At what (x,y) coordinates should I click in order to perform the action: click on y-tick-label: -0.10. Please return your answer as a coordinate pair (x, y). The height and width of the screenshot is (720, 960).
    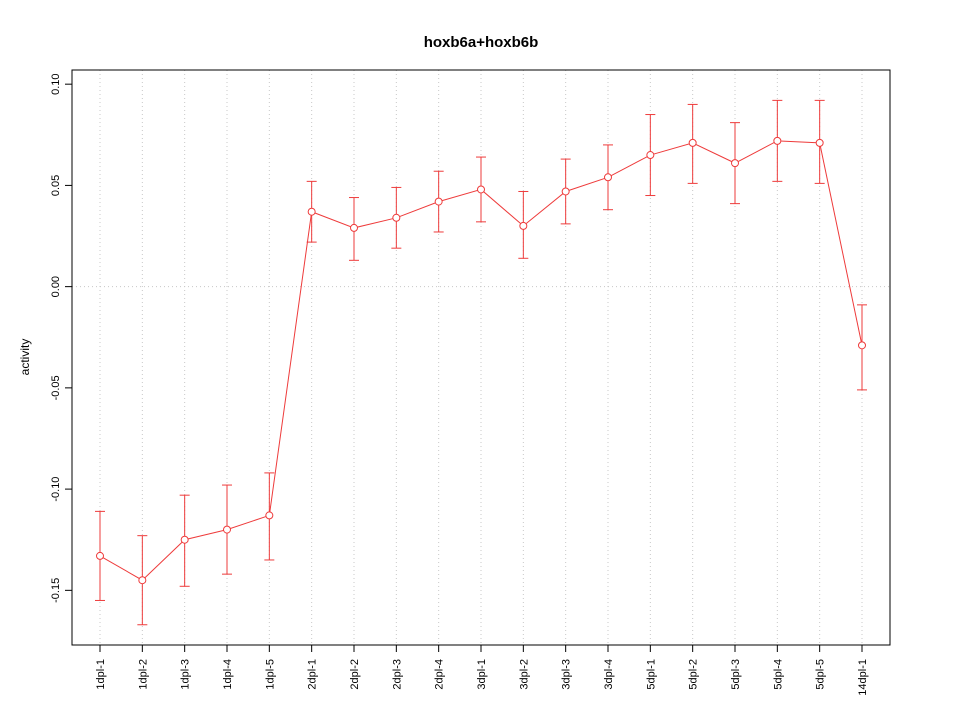
    Looking at the image, I should click on (56, 489).